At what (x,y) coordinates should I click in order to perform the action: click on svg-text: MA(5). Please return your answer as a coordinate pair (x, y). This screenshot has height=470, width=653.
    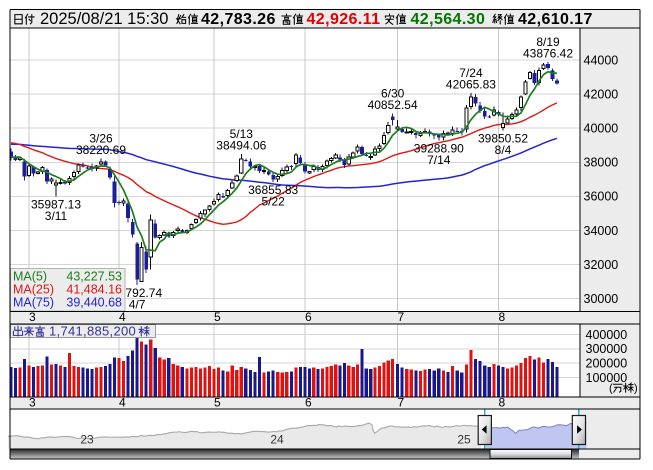
    Looking at the image, I should click on (30, 277).